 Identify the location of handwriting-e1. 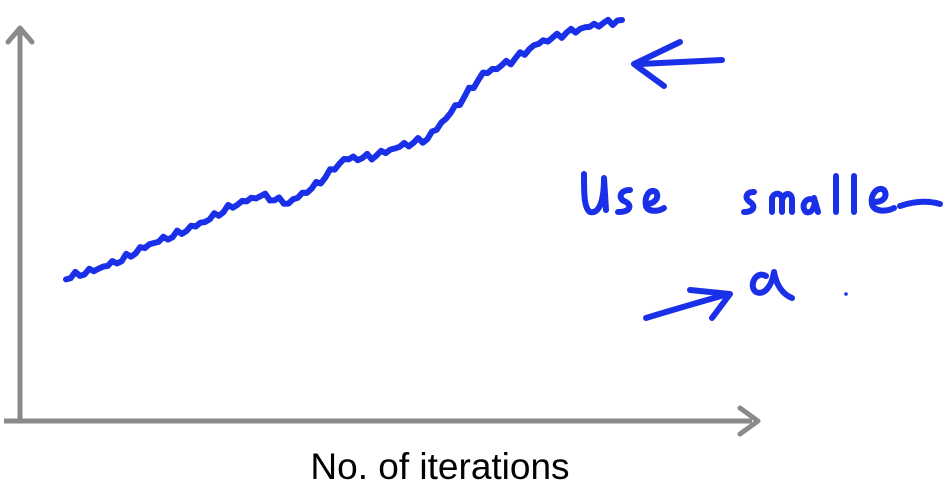
(654, 201).